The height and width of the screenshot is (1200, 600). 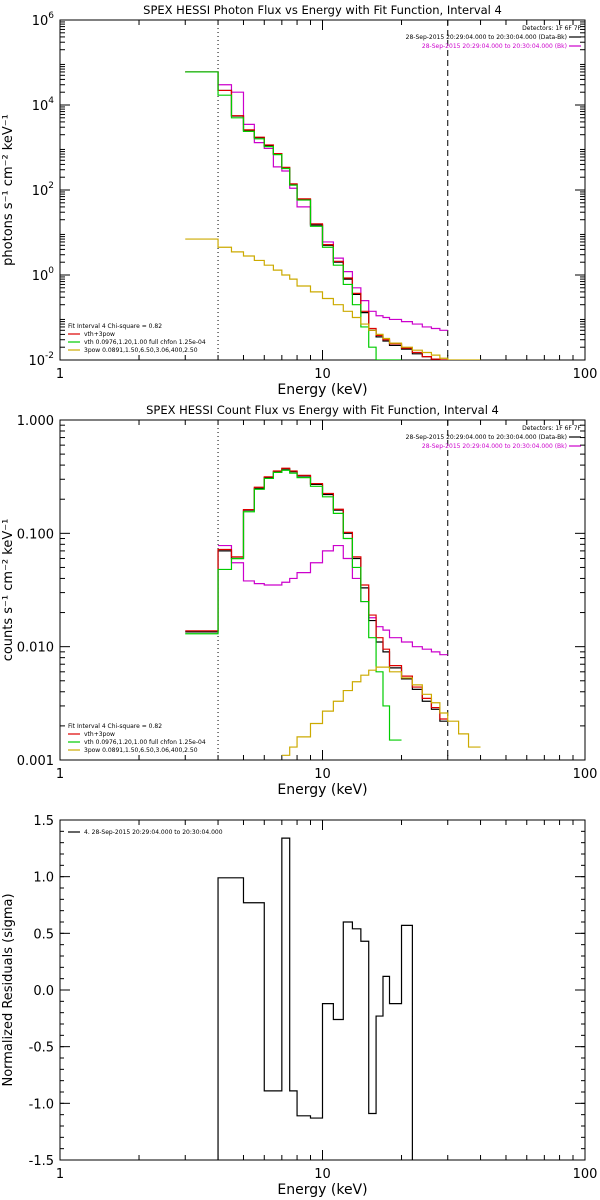 What do you see at coordinates (8, 190) in the screenshot?
I see `y-axis-label: photons s⁻¹ cm⁻² keV⁻¹` at bounding box center [8, 190].